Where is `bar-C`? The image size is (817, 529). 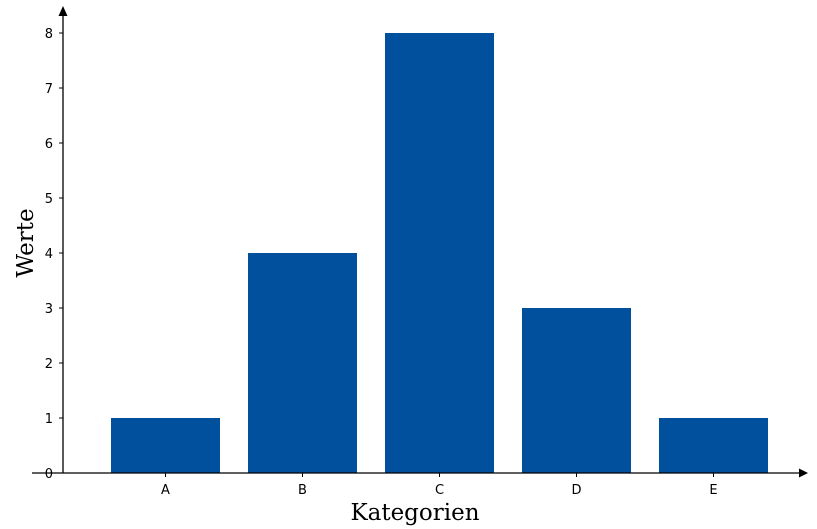
bar-C is located at coordinates (439, 253).